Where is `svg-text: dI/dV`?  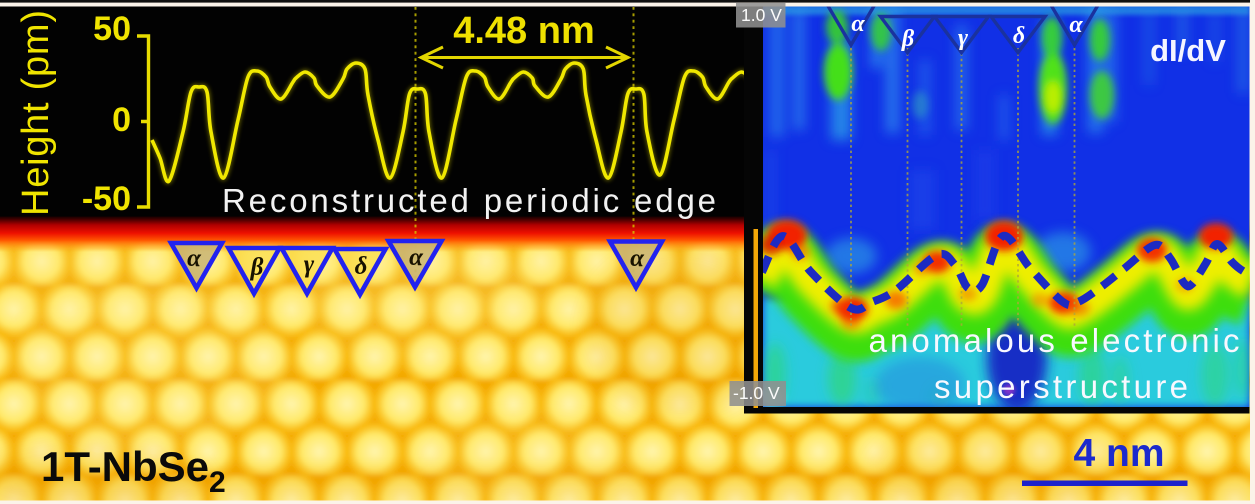
svg-text: dI/dV is located at coordinates (1188, 50).